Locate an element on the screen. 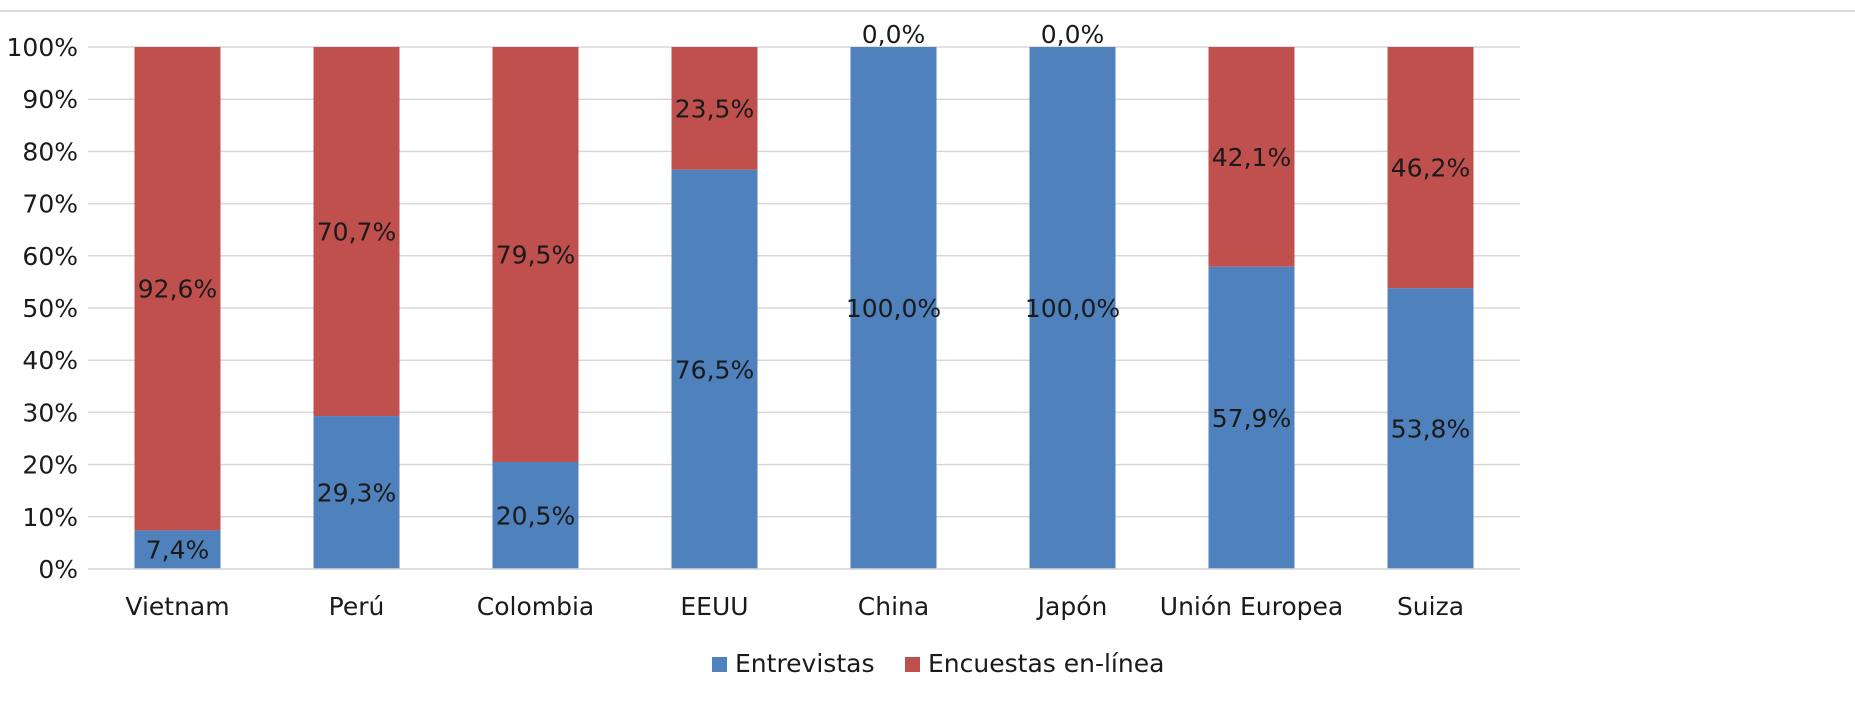 The image size is (1855, 718). legend-label: Encuestas en-línea is located at coordinates (1046, 663).